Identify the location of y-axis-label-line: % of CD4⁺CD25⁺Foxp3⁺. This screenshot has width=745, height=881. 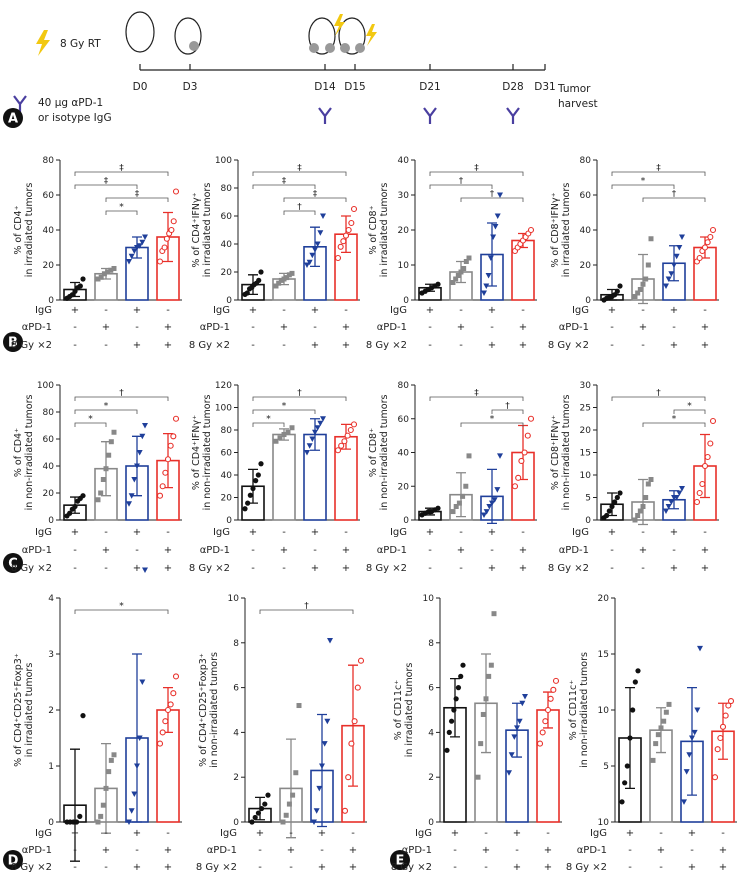
(18, 710).